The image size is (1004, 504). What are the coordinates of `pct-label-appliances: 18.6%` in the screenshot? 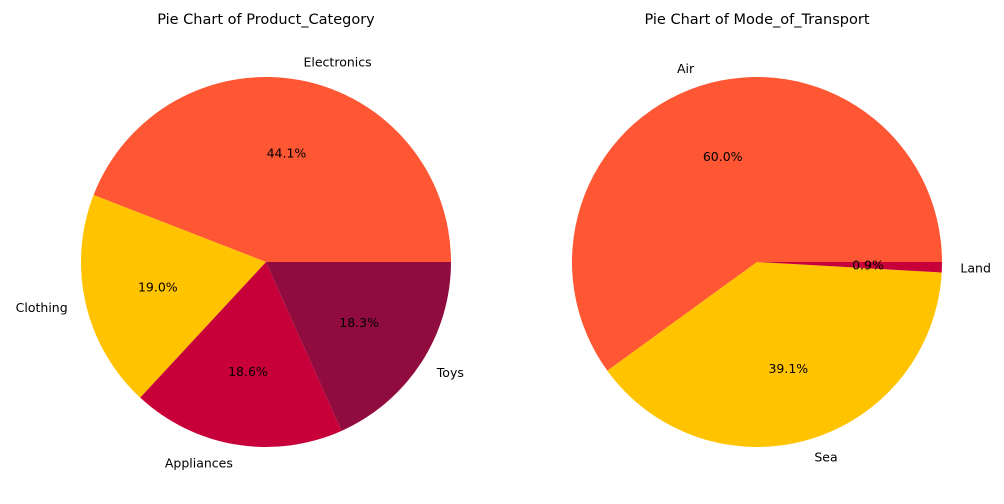 It's located at (248, 371).